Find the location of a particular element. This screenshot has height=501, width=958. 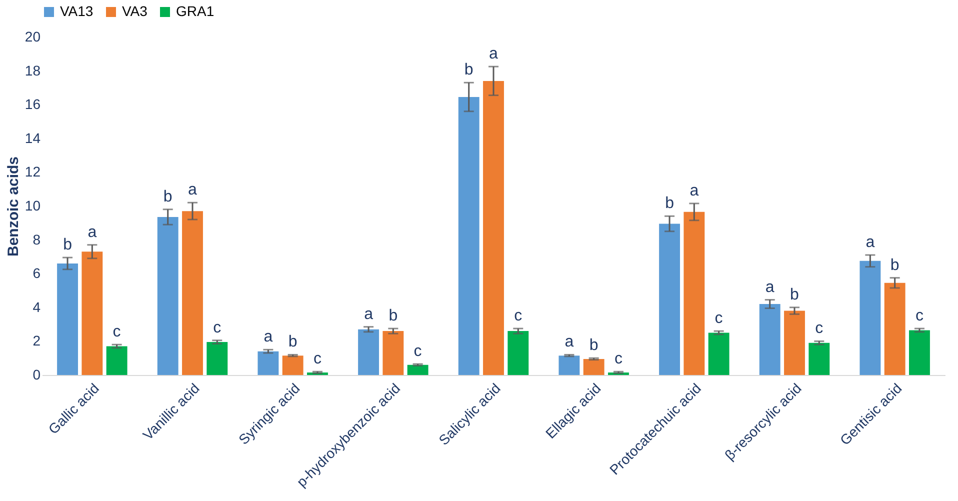

y-tick-label: 6 is located at coordinates (36, 273).